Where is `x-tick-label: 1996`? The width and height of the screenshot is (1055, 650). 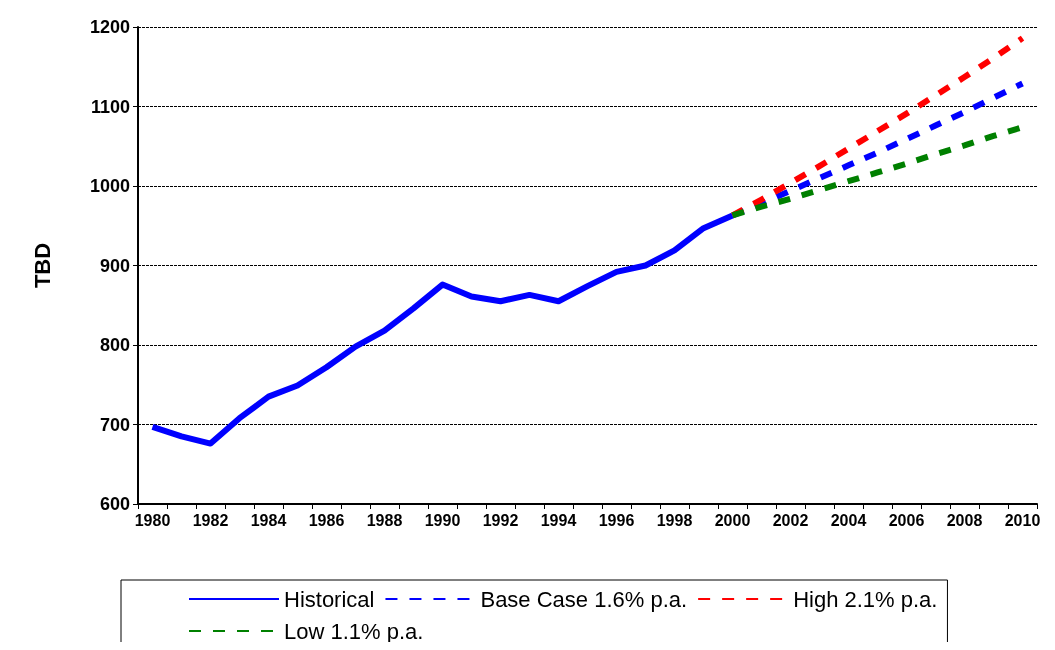 x-tick-label: 1996 is located at coordinates (616, 520).